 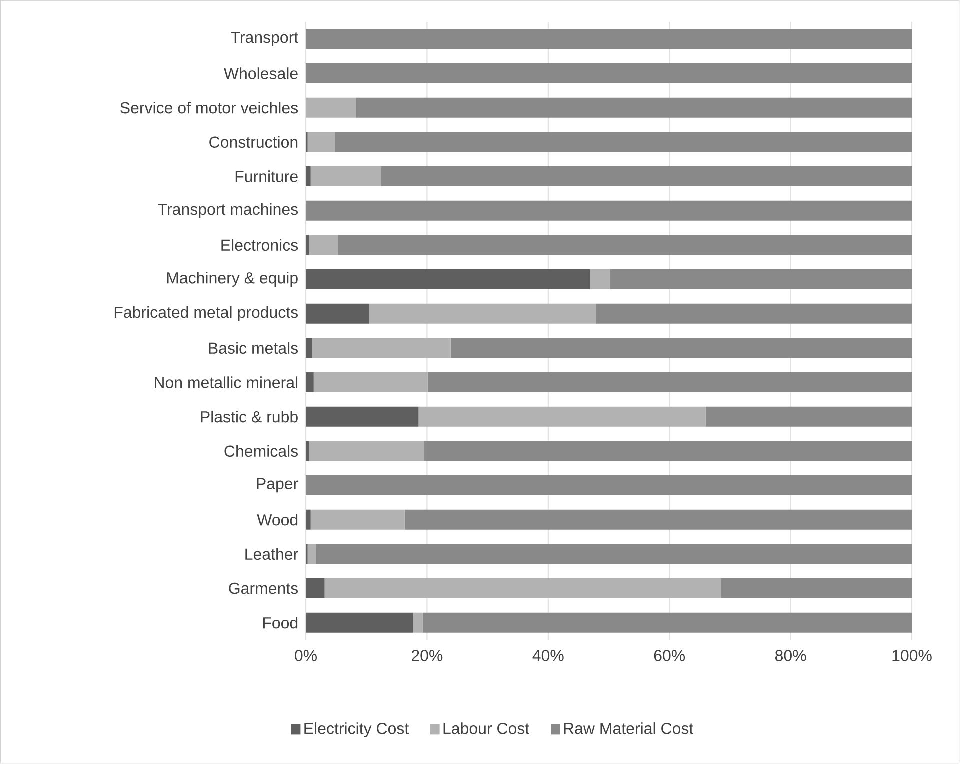 I want to click on y-tick-label: Food, so click(x=280, y=622).